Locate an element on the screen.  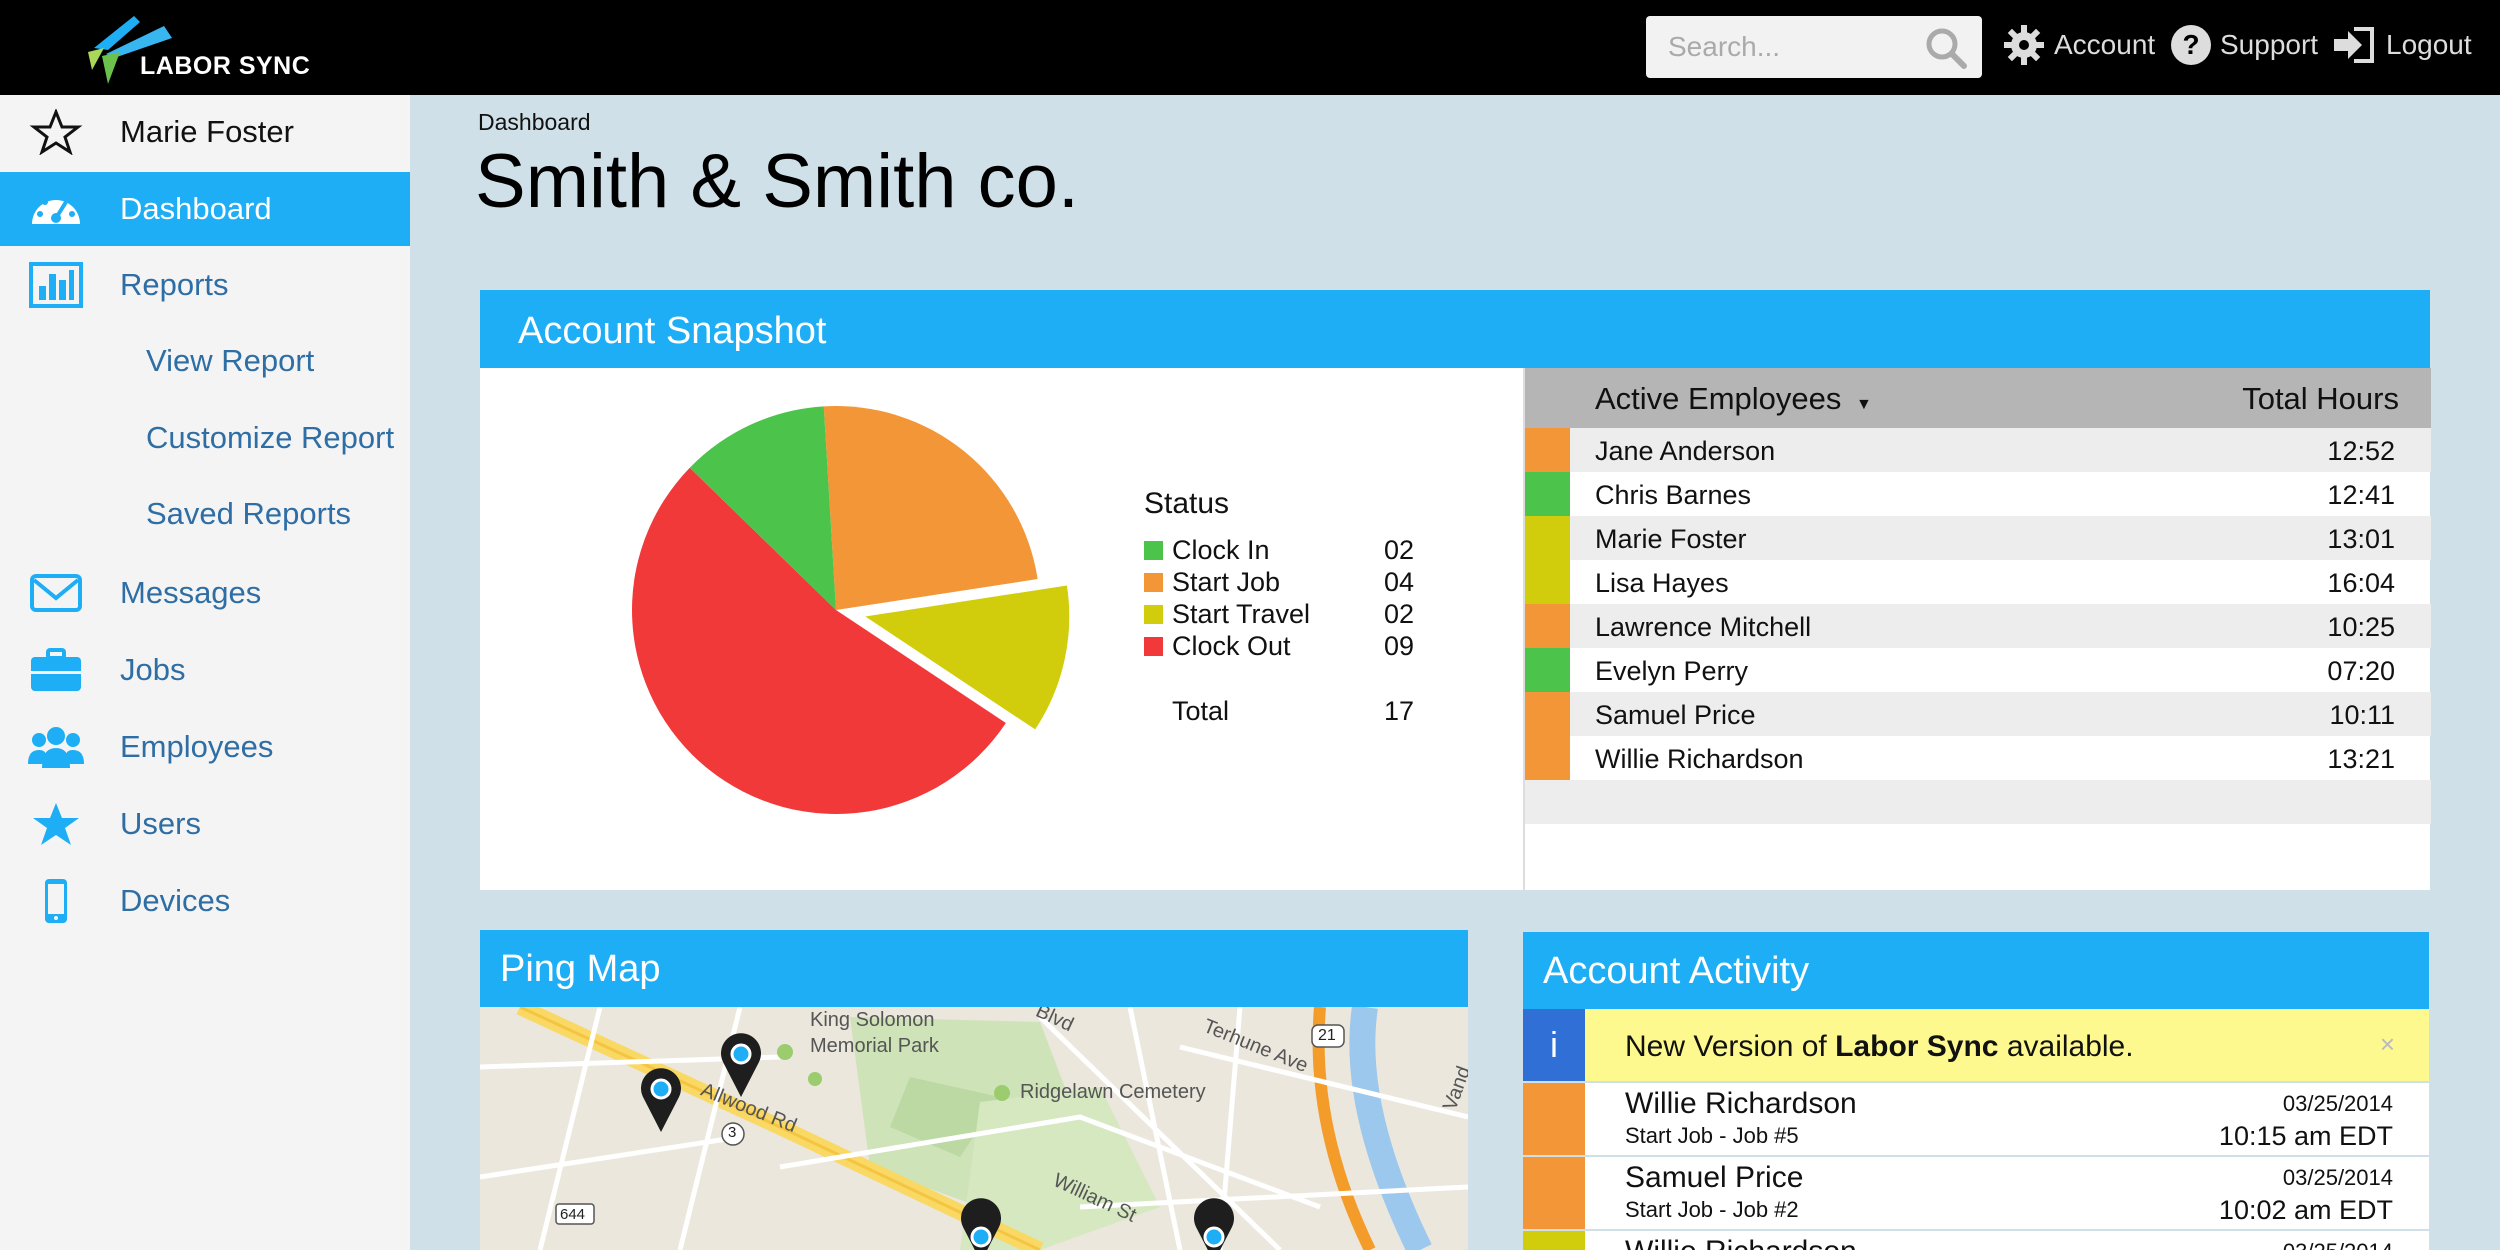
sidebar-item-view-report: View Report is located at coordinates (230, 360).